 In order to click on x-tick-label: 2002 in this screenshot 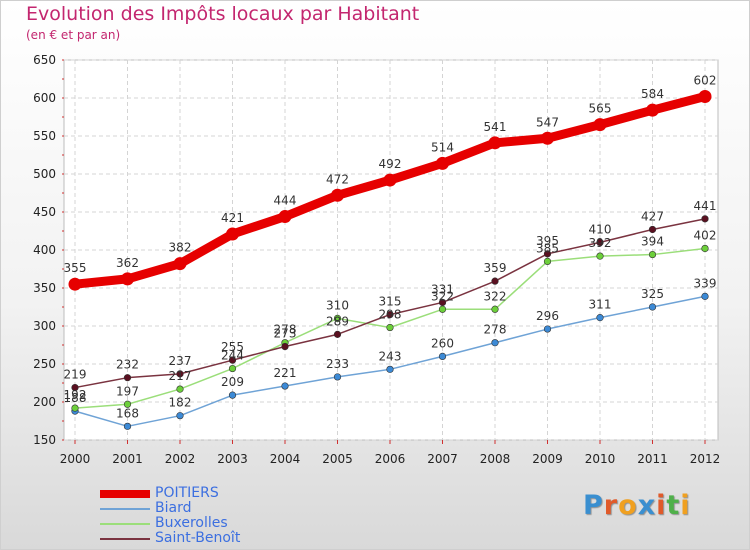, I will do `click(180, 459)`.